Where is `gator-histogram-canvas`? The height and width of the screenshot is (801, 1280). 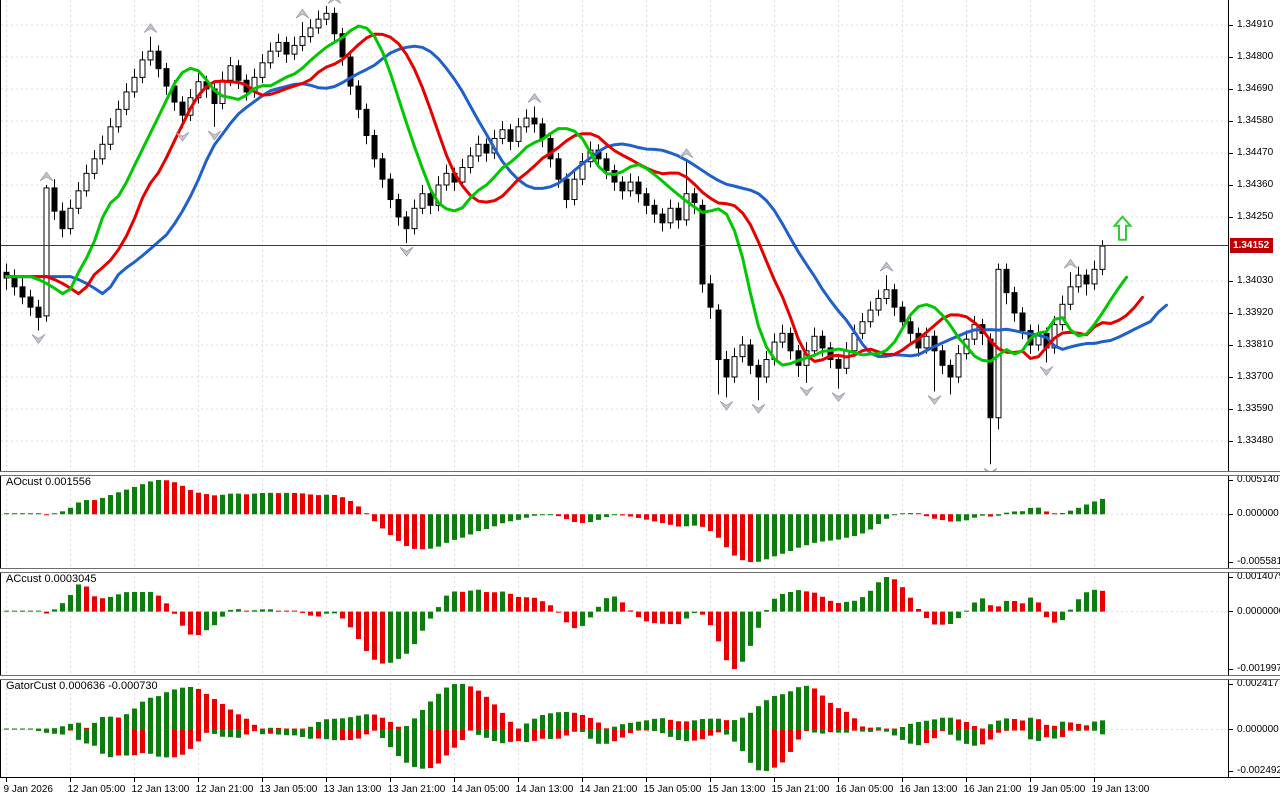 gator-histogram-canvas is located at coordinates (615, 727).